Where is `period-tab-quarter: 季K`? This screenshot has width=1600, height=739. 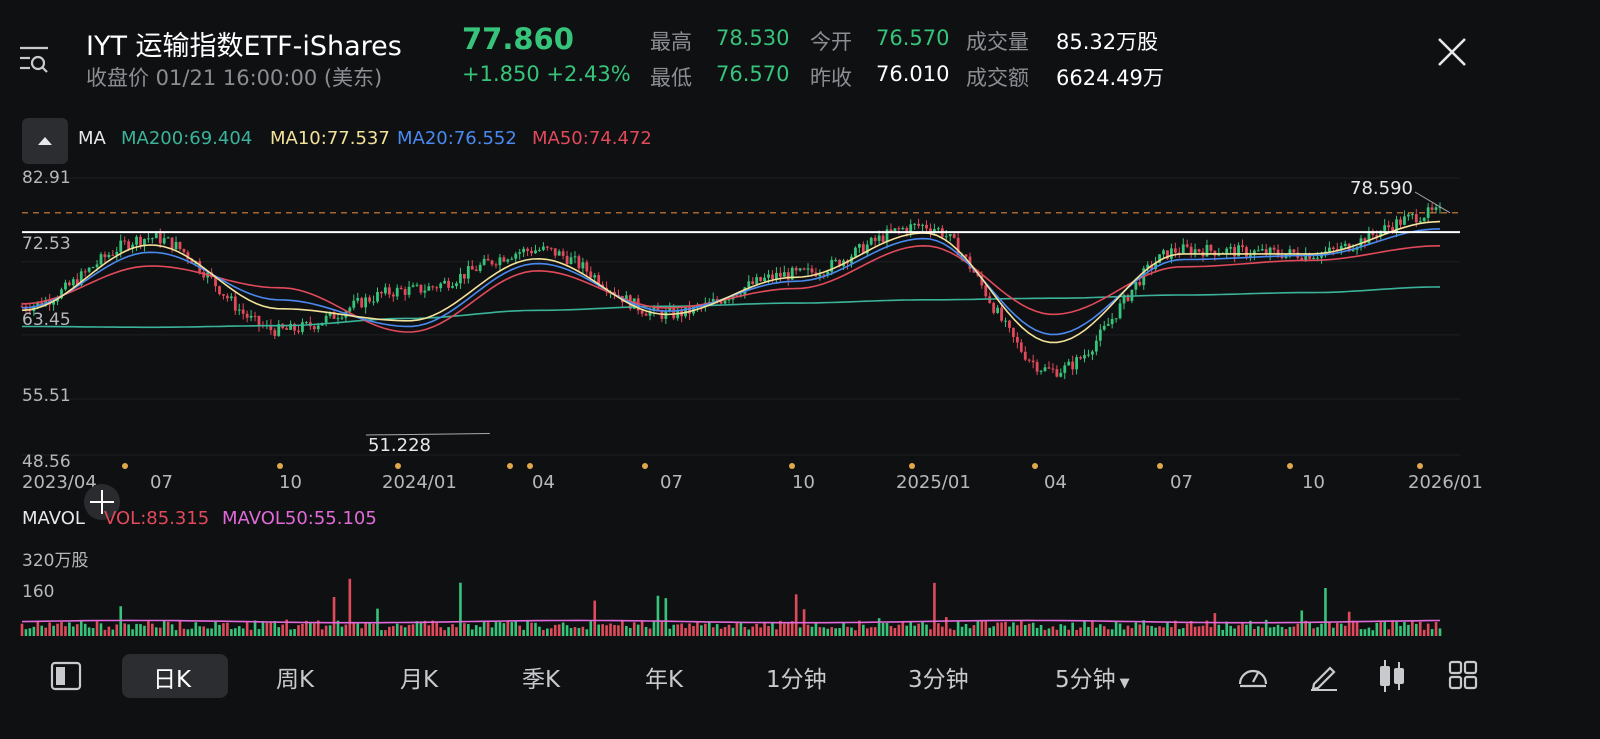 period-tab-quarter: 季K is located at coordinates (541, 680).